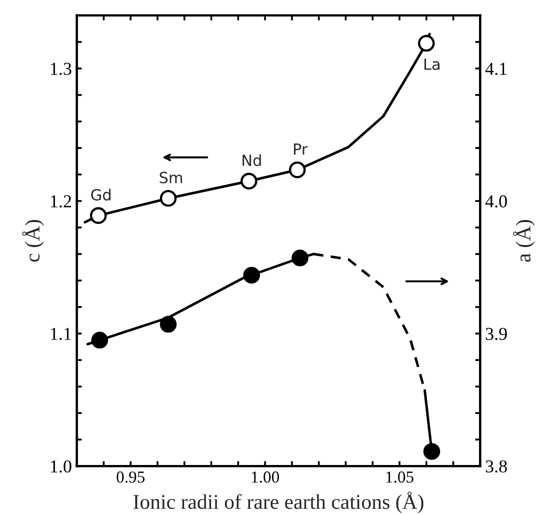 This screenshot has height=515, width=545. What do you see at coordinates (496, 201) in the screenshot?
I see `y2-tick-label: 4.0` at bounding box center [496, 201].